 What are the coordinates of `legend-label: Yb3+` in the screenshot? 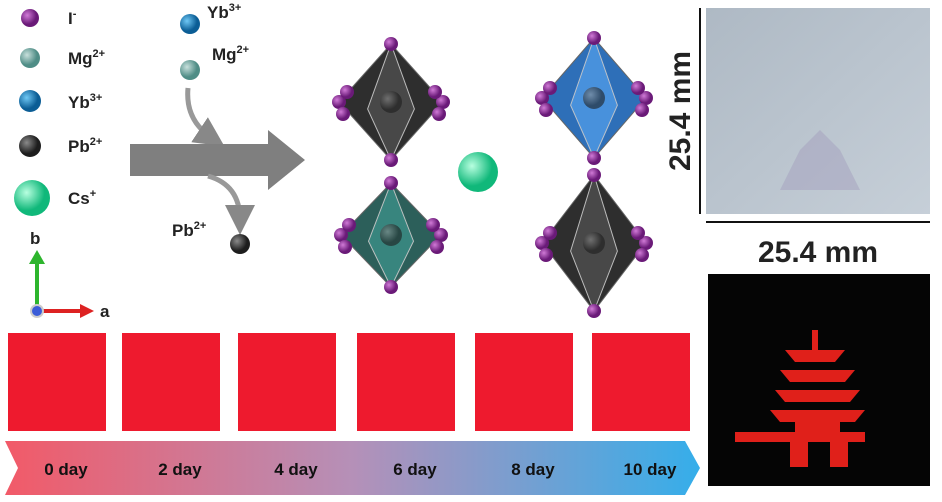 It's located at (85, 102).